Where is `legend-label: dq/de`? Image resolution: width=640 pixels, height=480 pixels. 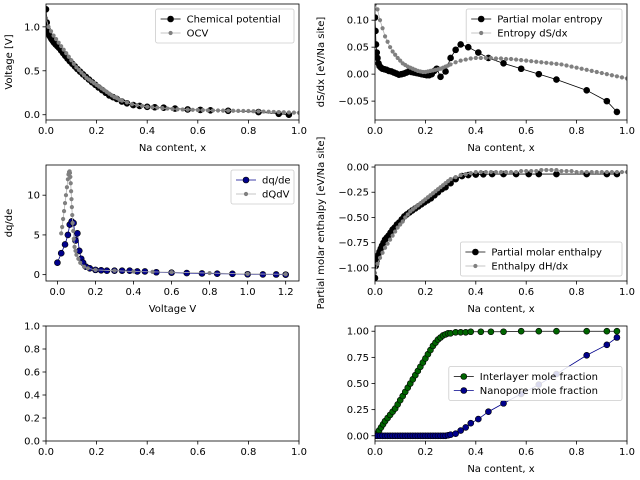
legend-label: dq/de is located at coordinates (276, 181).